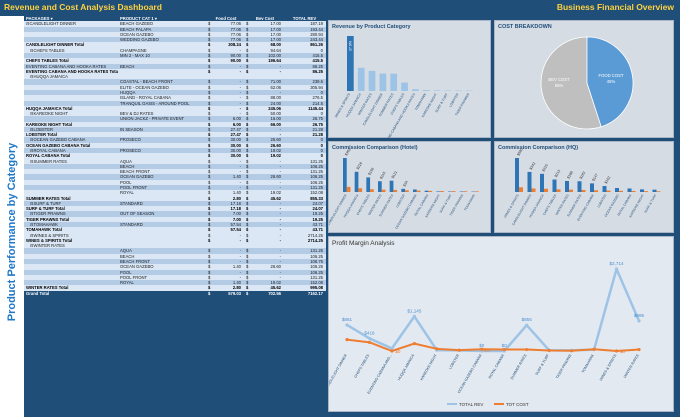 Image resolution: width=680 pixels, height=417 pixels. Describe the element at coordinates (39, 18) in the screenshot. I see `column-header: PACKAGES ▾` at that location.